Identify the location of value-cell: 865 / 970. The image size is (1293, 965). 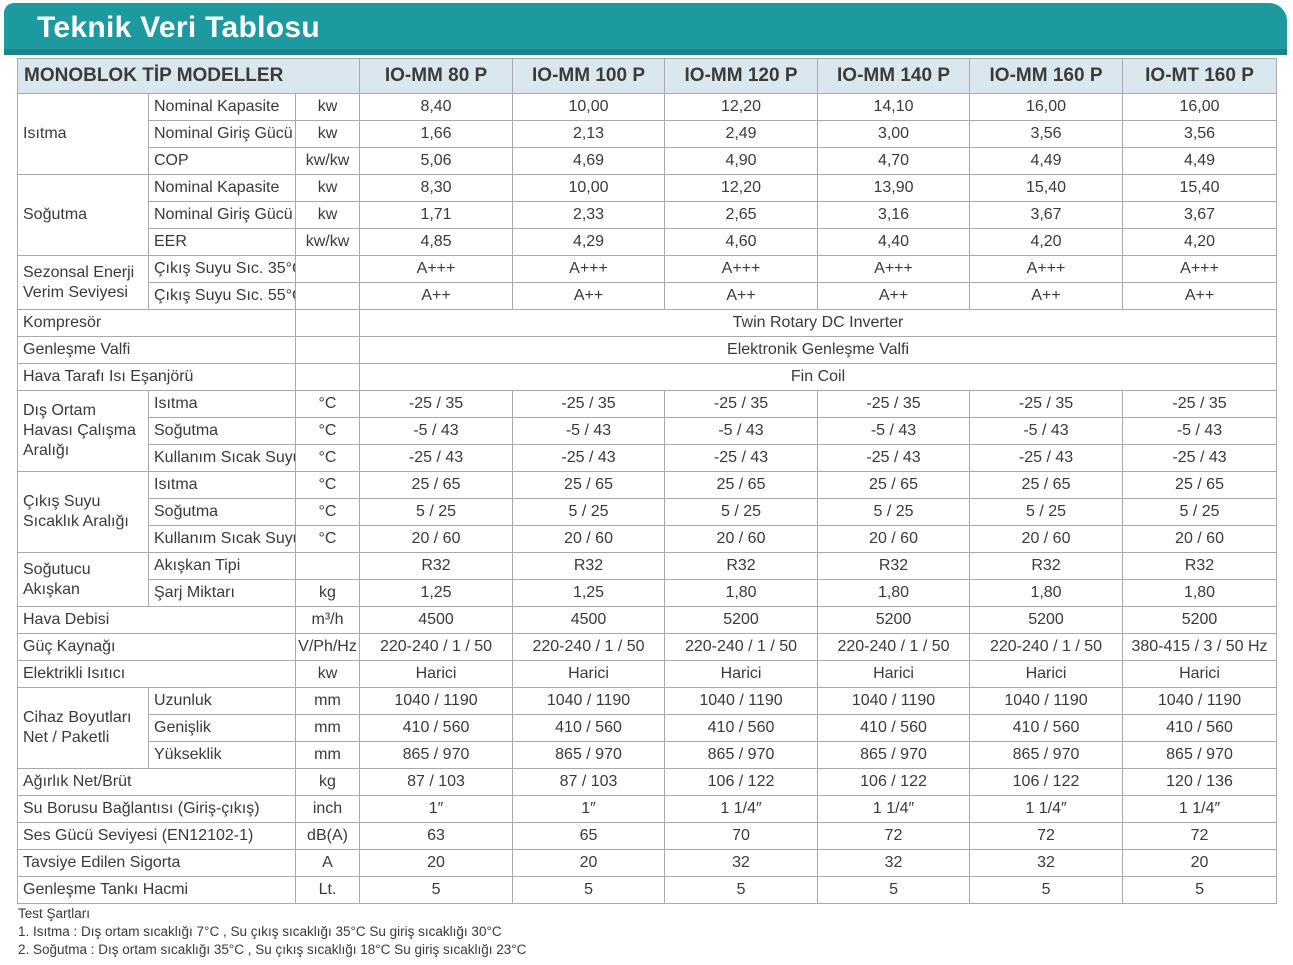
(436, 755).